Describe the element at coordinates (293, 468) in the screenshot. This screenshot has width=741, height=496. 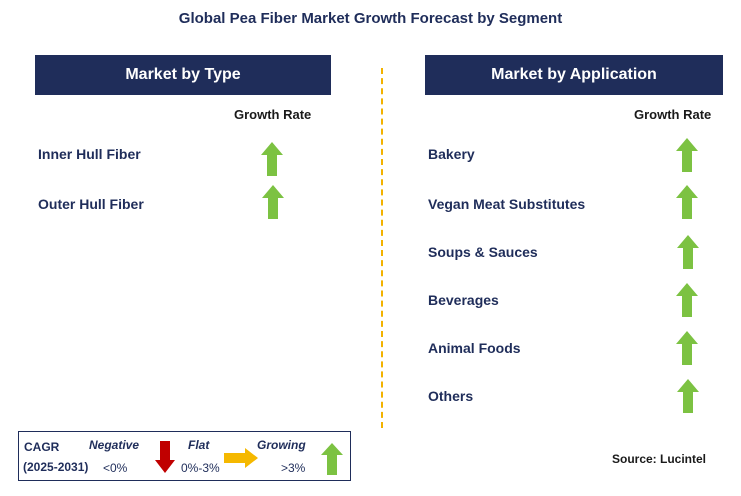
I see `legend-growing-range: >3%` at that location.